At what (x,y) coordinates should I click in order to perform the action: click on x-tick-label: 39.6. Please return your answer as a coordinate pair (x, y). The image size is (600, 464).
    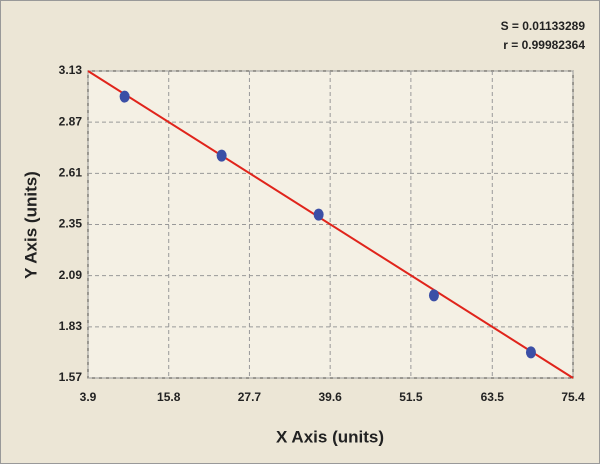
    Looking at the image, I should click on (330, 397).